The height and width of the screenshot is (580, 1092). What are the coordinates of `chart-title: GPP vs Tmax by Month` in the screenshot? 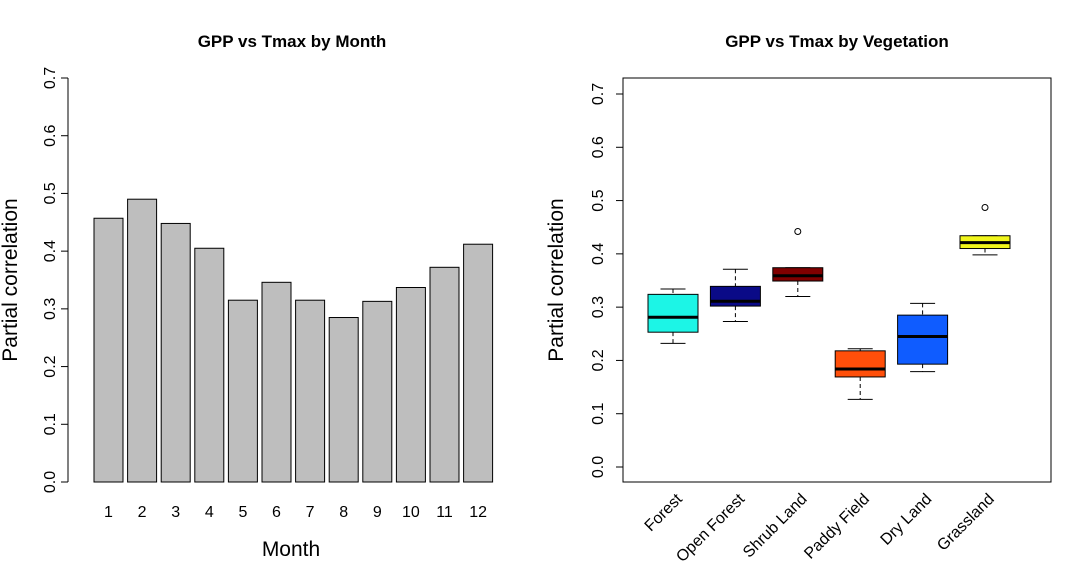 It's located at (292, 41).